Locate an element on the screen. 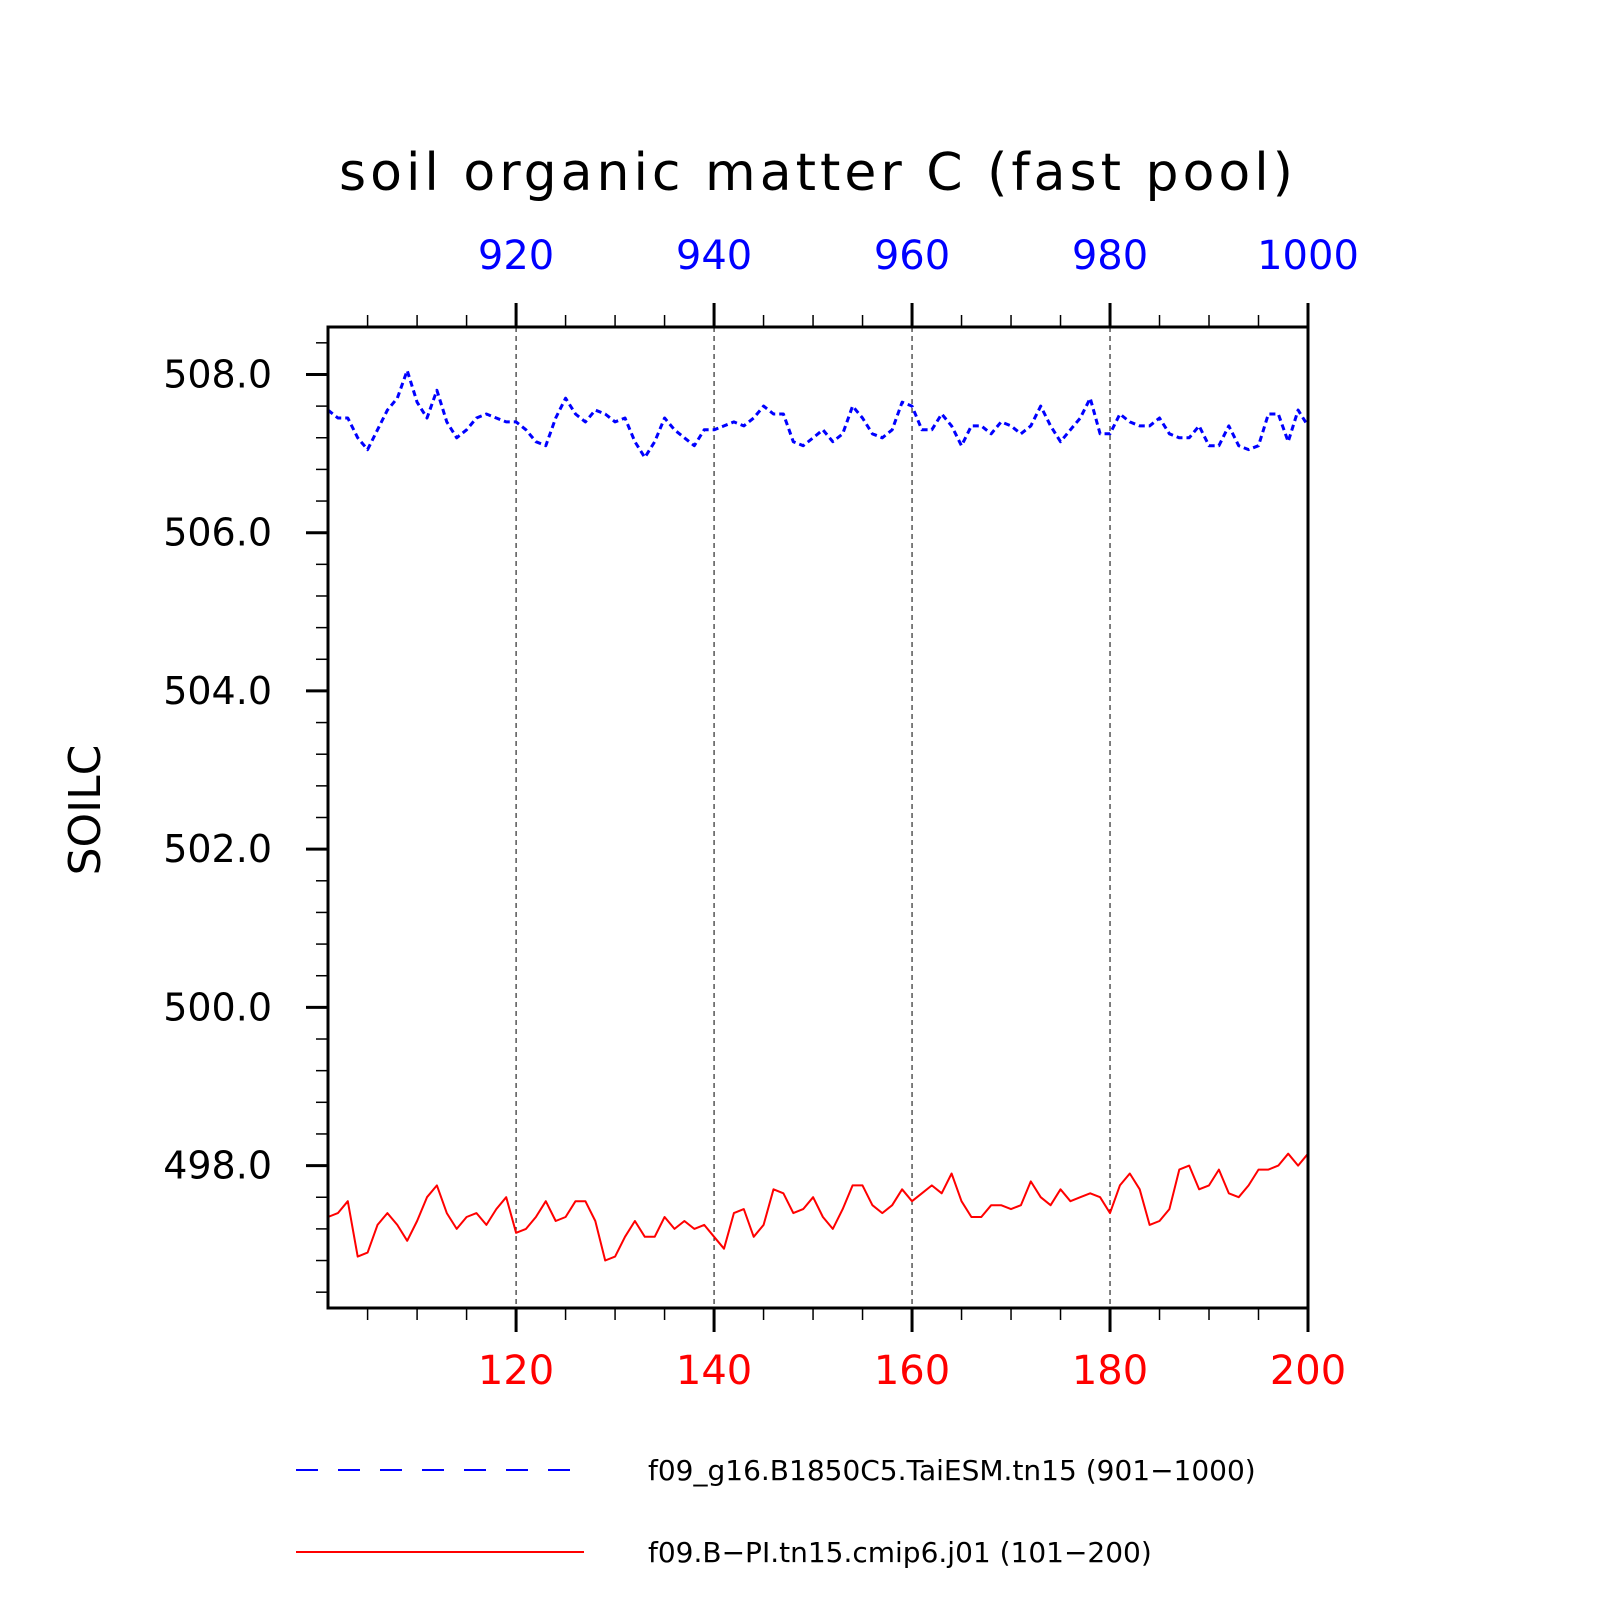  x-top-tick-label: 940 is located at coordinates (714, 256).